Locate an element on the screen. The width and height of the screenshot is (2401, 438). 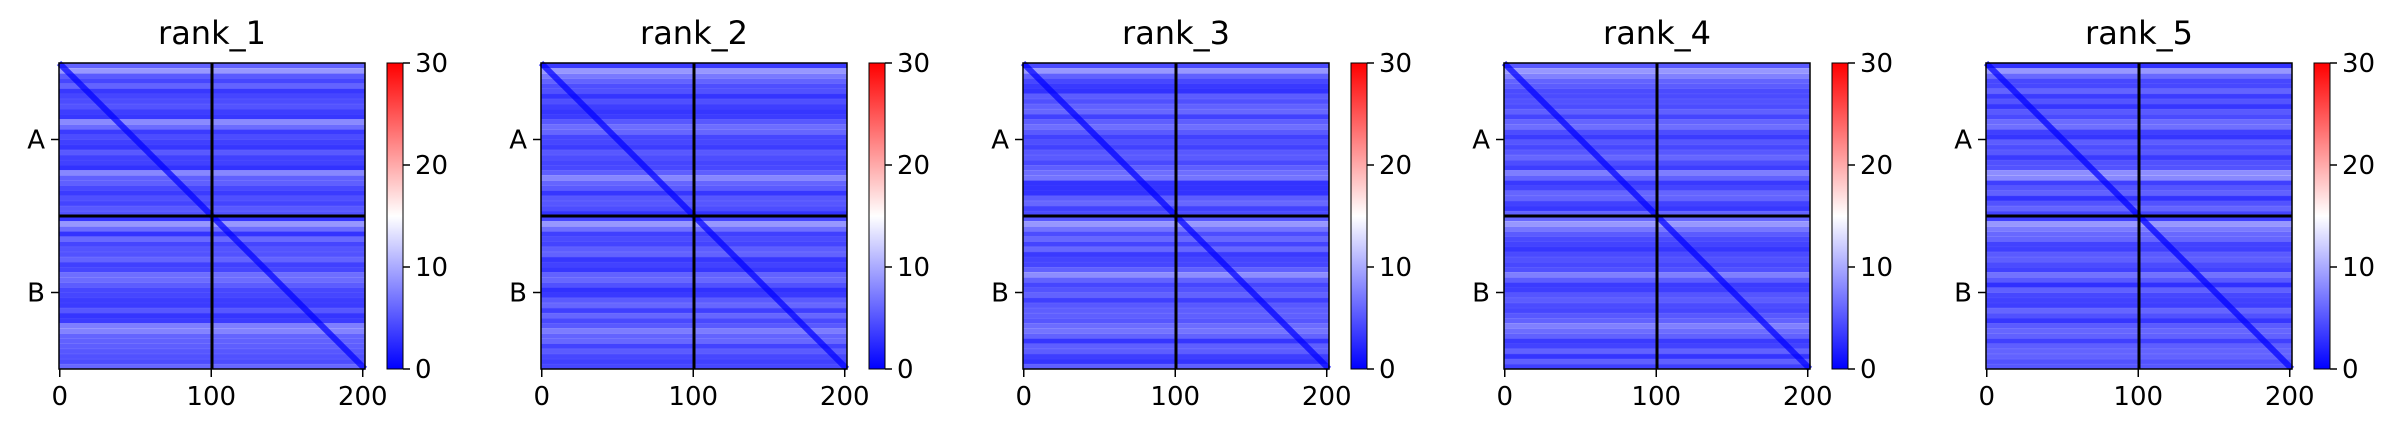
panel-title: rank_3 is located at coordinates (1176, 33).